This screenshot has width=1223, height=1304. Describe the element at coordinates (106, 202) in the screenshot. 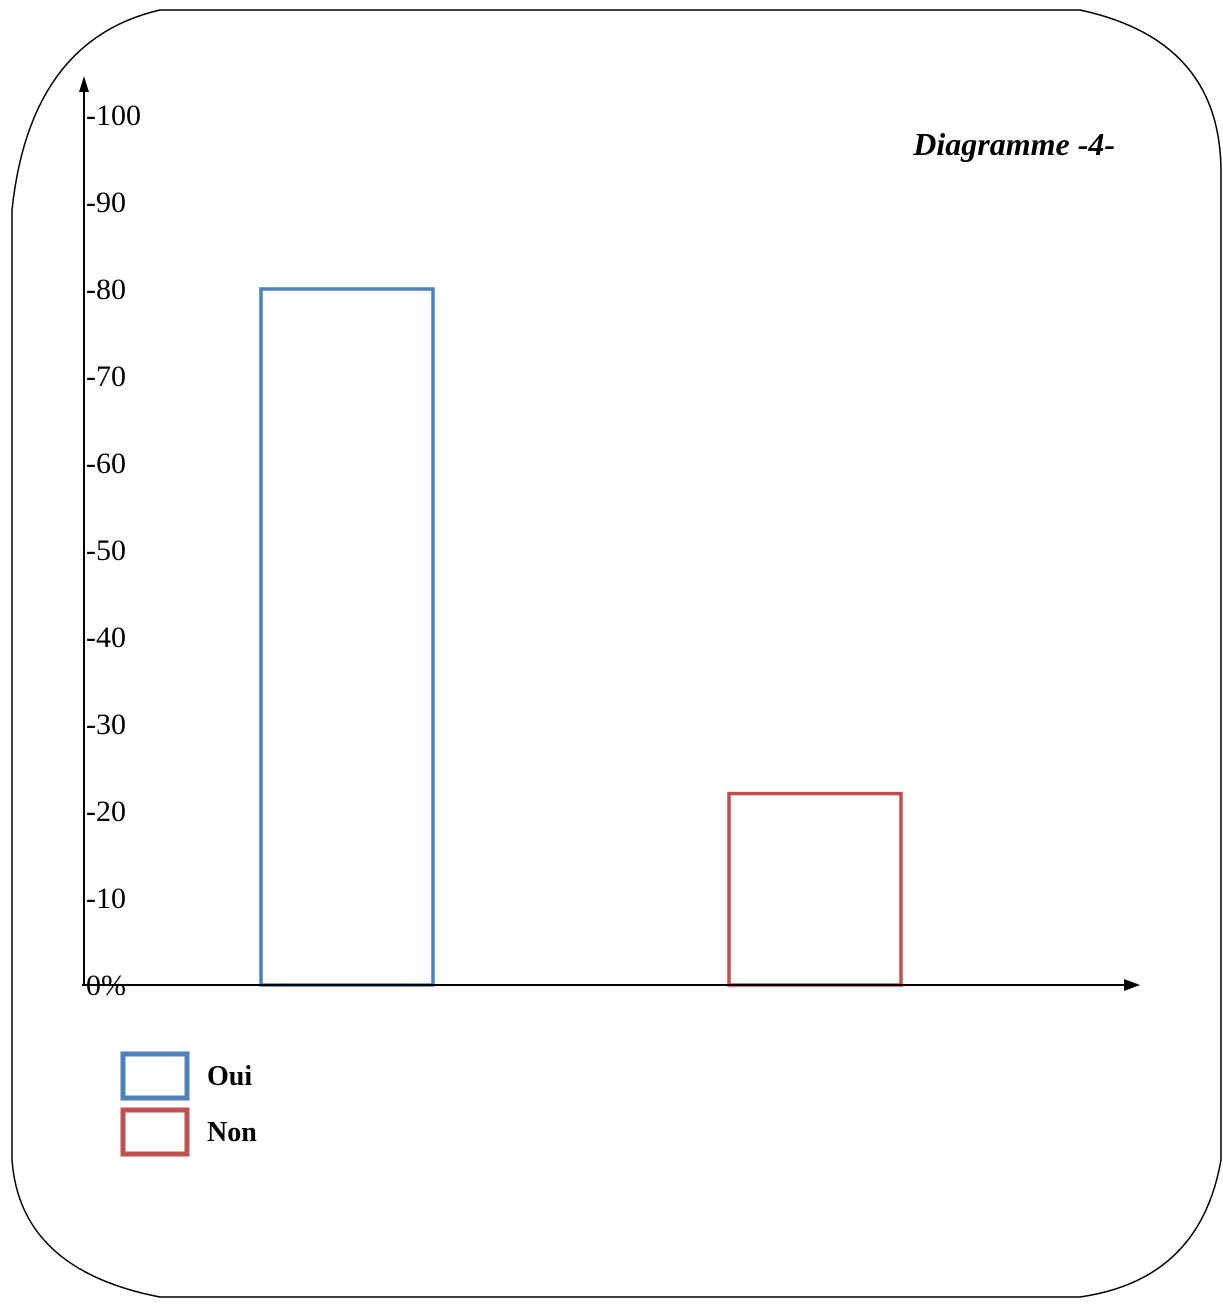

I see `y-tick-label: -90` at that location.